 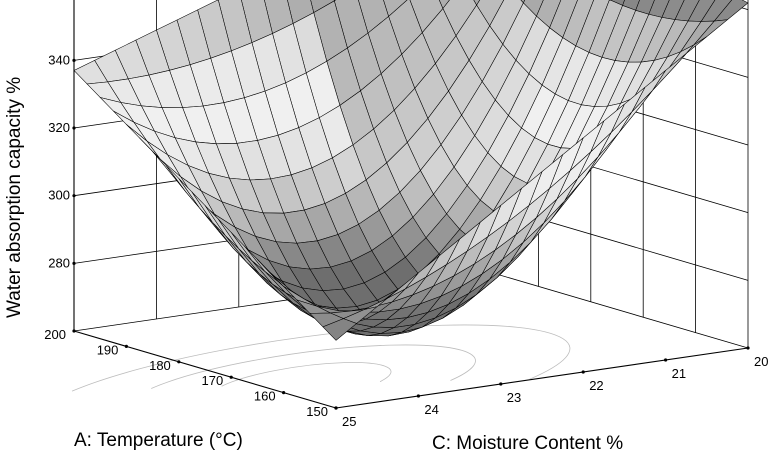 What do you see at coordinates (212, 380) in the screenshot?
I see `x-tick-label: 170` at bounding box center [212, 380].